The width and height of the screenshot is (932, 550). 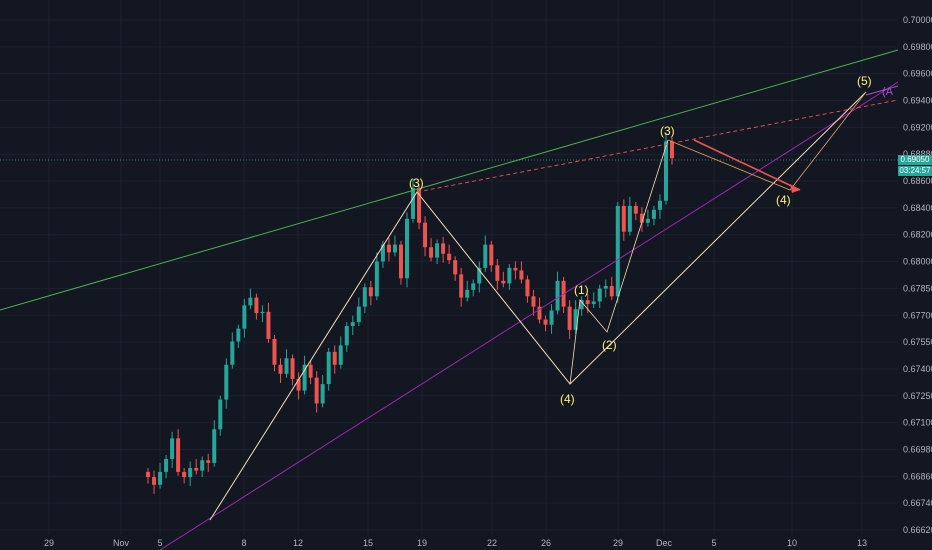 I want to click on red-dashed-trendline, so click(x=657, y=146).